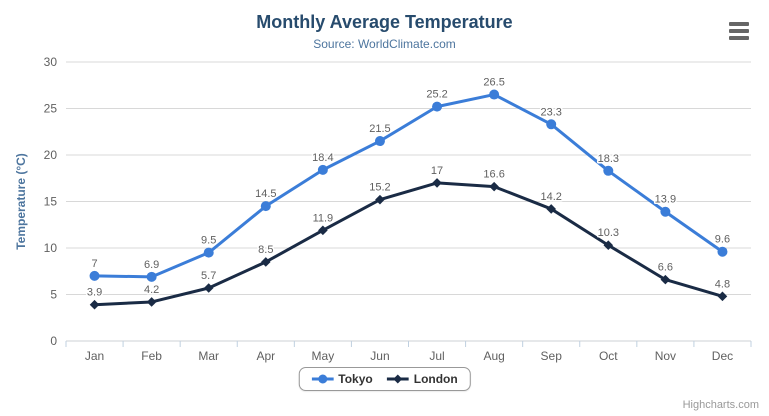 Image resolution: width=769 pixels, height=416 pixels. I want to click on data-label: 5.7, so click(208, 276).